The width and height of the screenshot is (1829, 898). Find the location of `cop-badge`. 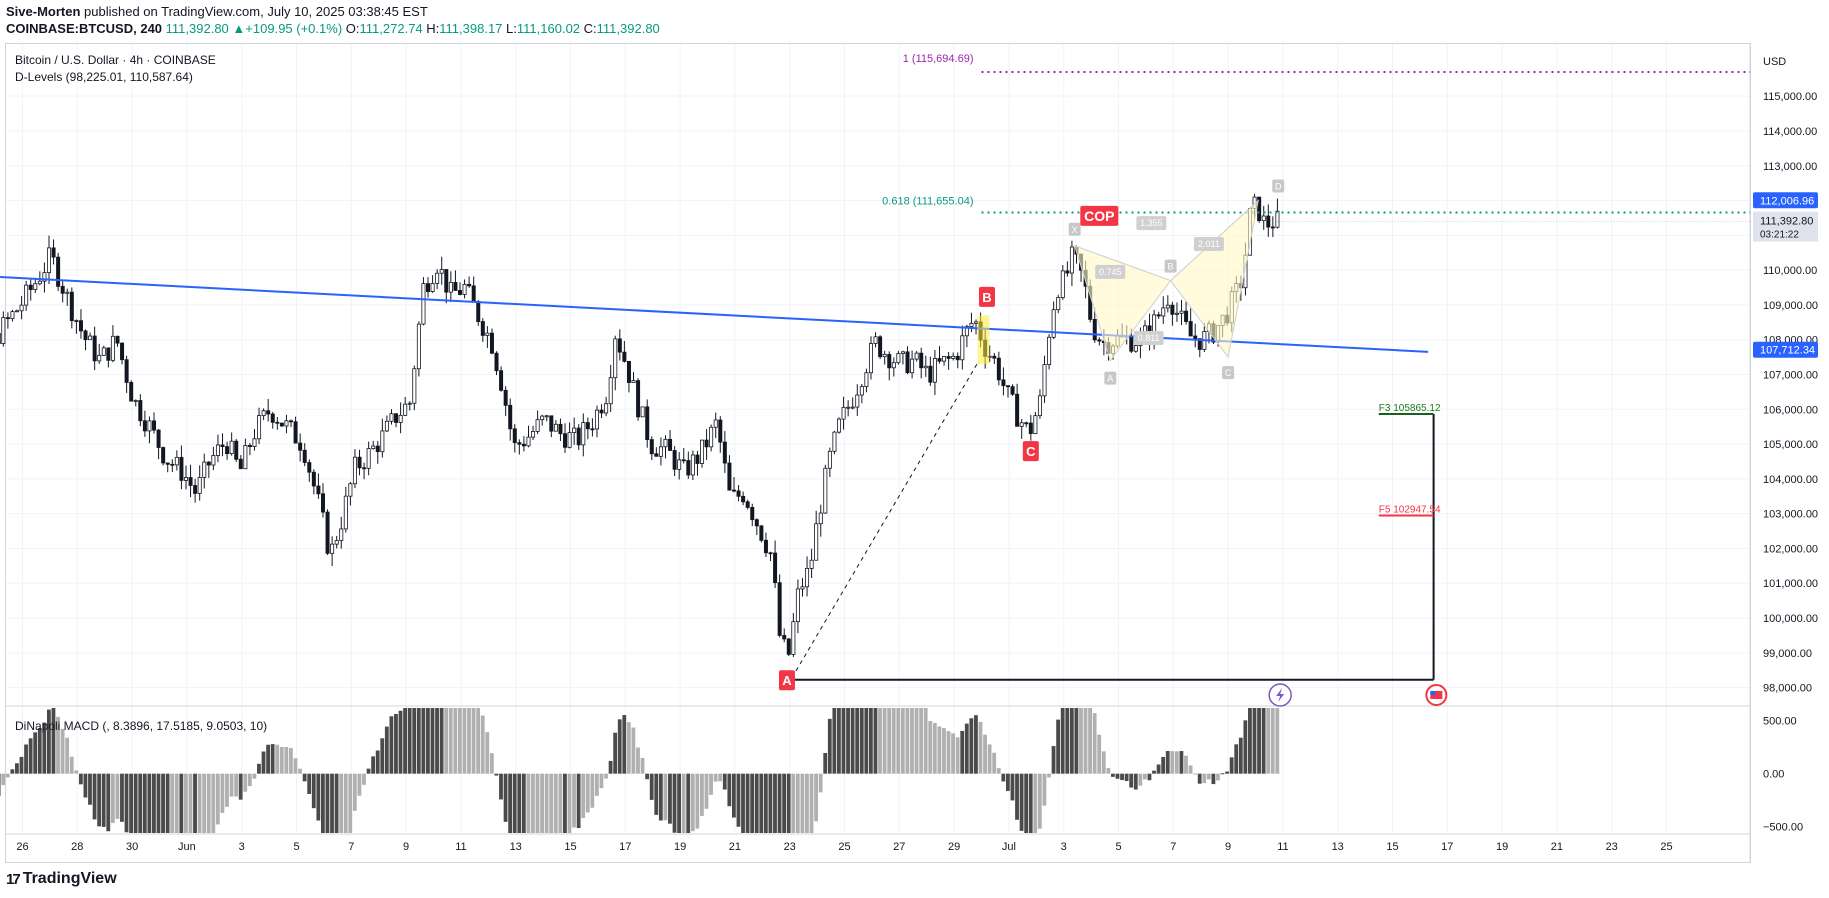

cop-badge is located at coordinates (1099, 215).